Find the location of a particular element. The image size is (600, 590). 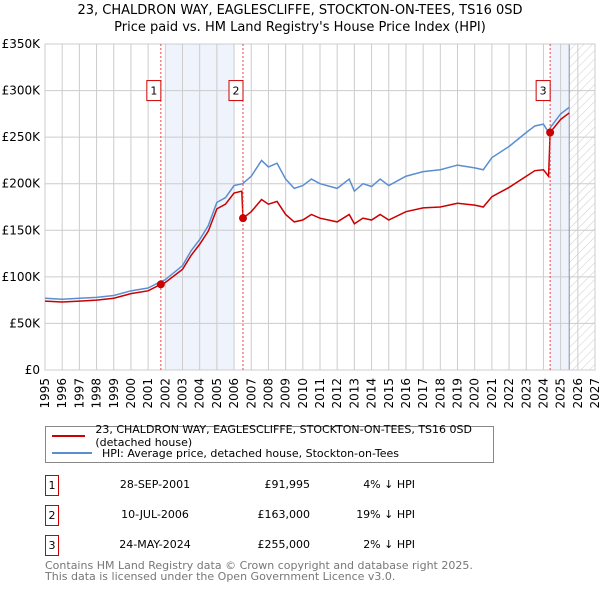

y-tick-label: £250K is located at coordinates (22, 137).